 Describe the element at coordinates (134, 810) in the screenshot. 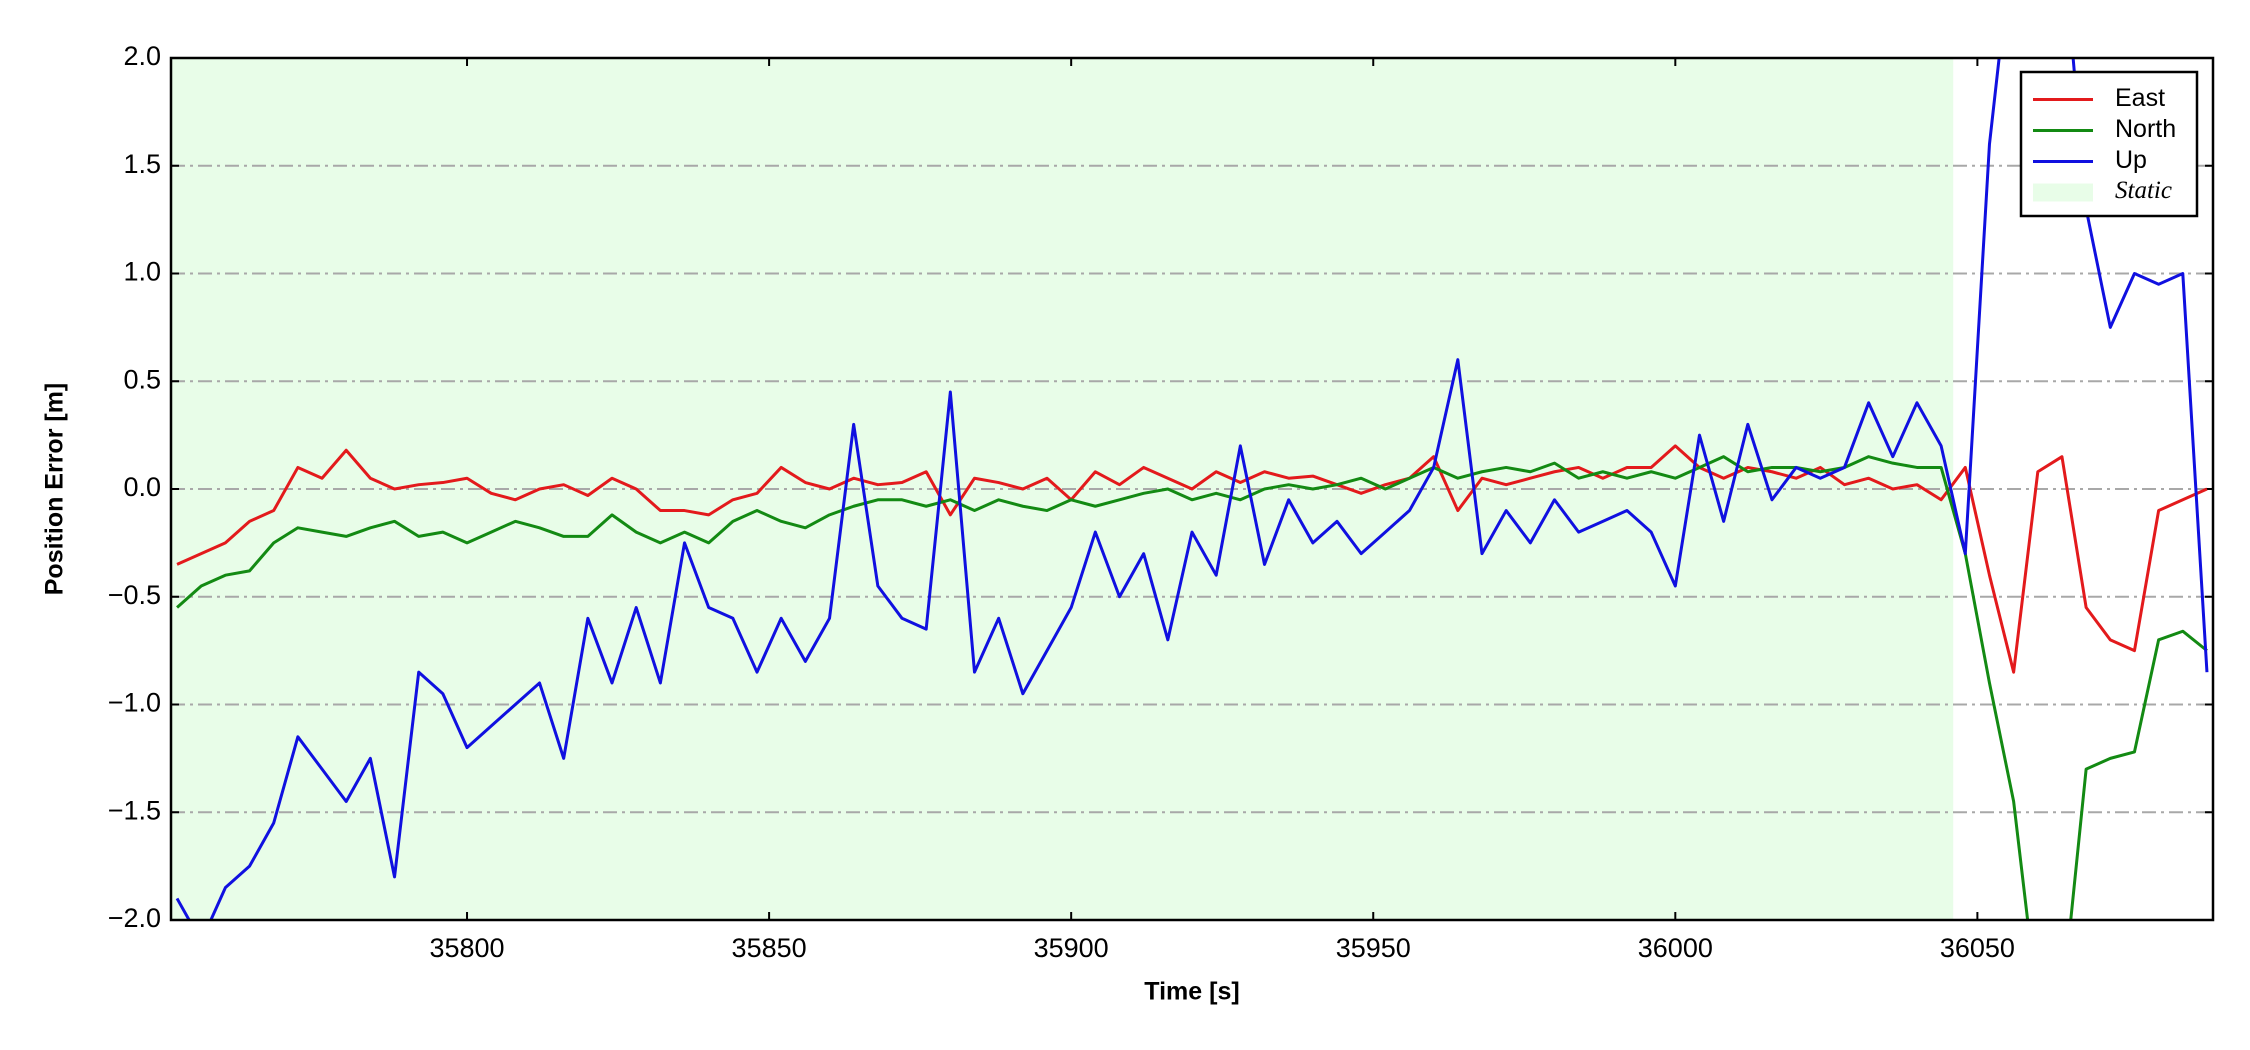

I see `y-tick-label: −1.5` at that location.